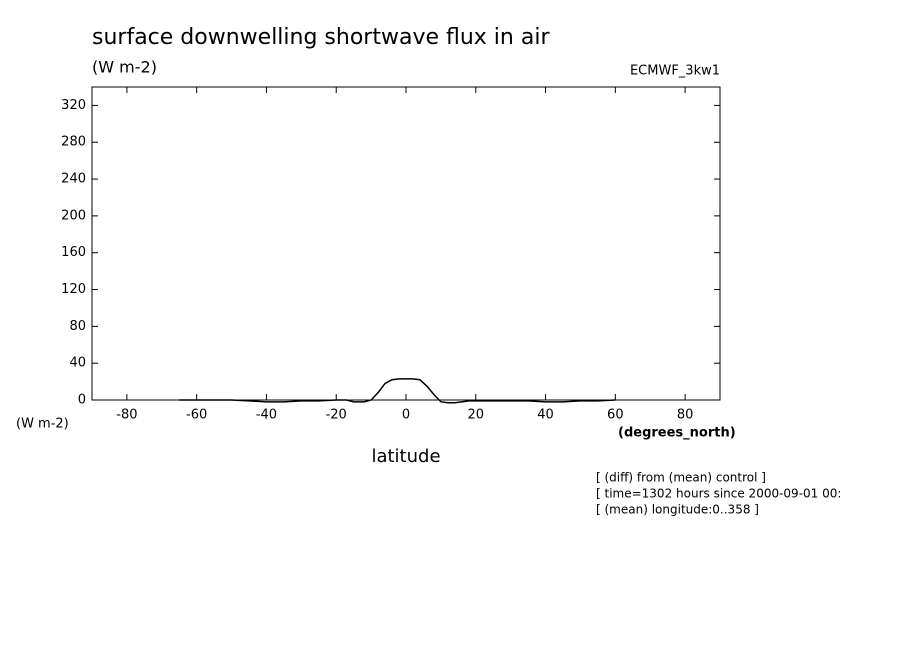 The image size is (904, 654). Describe the element at coordinates (681, 478) in the screenshot. I see `note: [ (diff) from (mean) control ]` at that location.